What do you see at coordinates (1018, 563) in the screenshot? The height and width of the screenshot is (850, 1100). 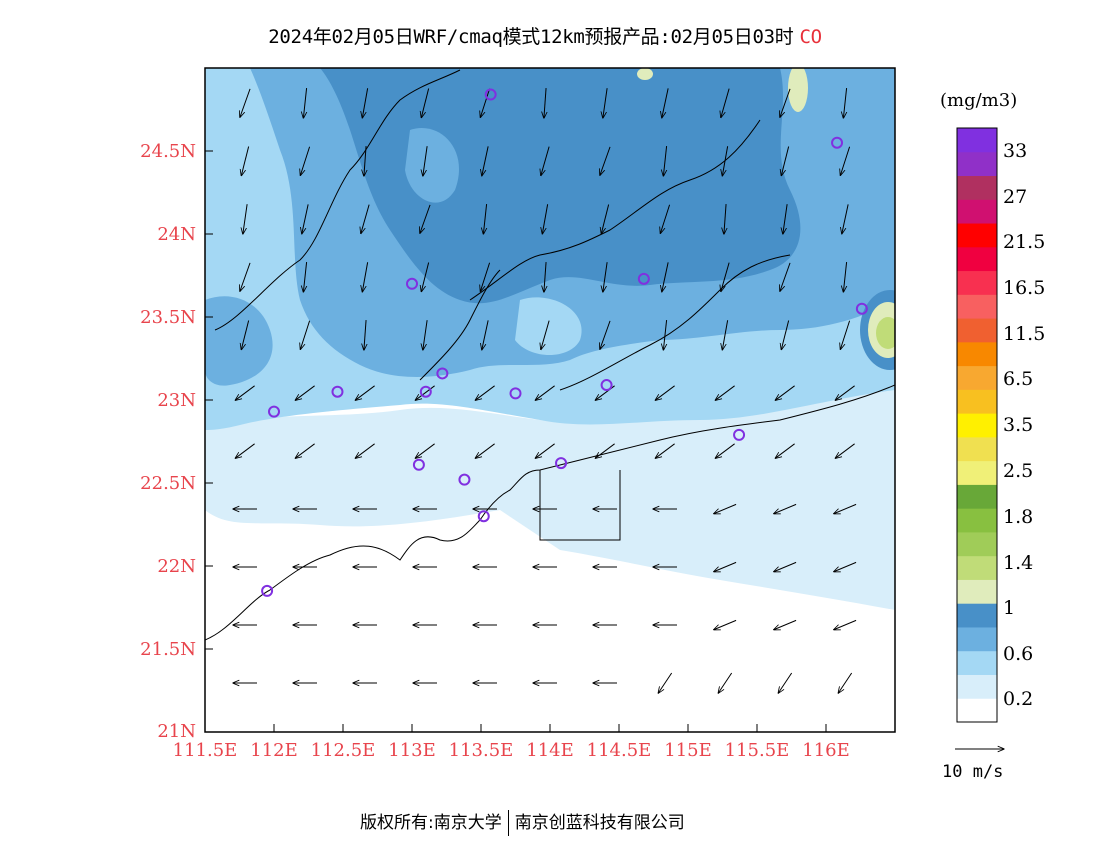 I see `colorbar-label: 1.4` at bounding box center [1018, 563].